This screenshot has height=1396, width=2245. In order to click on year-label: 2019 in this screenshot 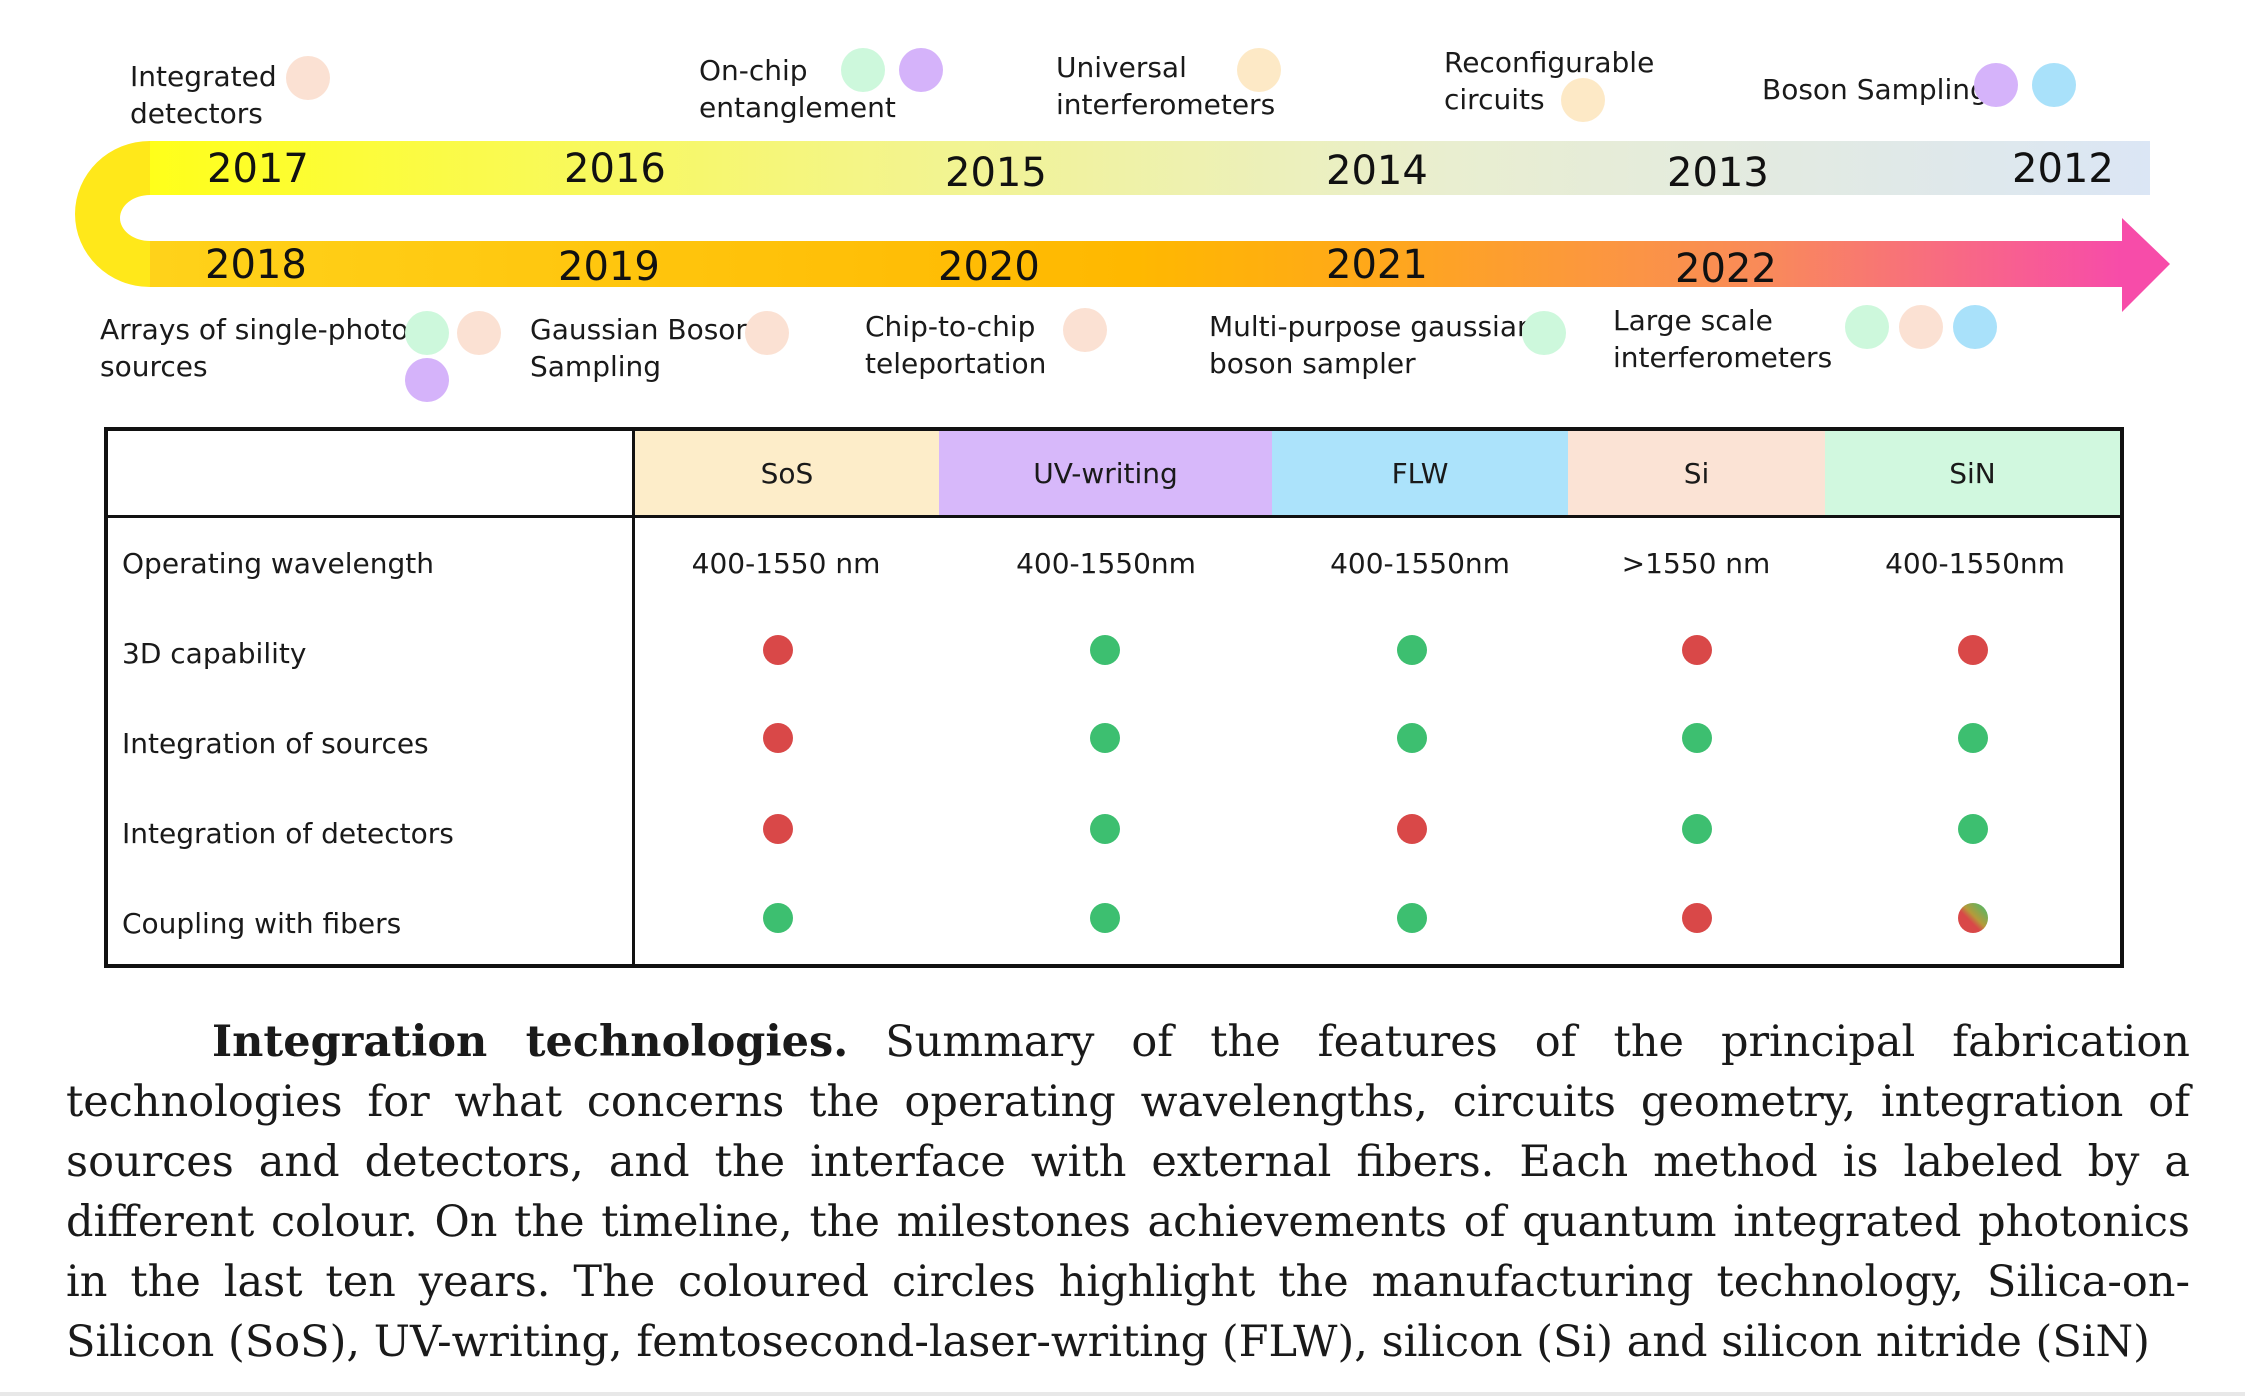, I will do `click(609, 267)`.